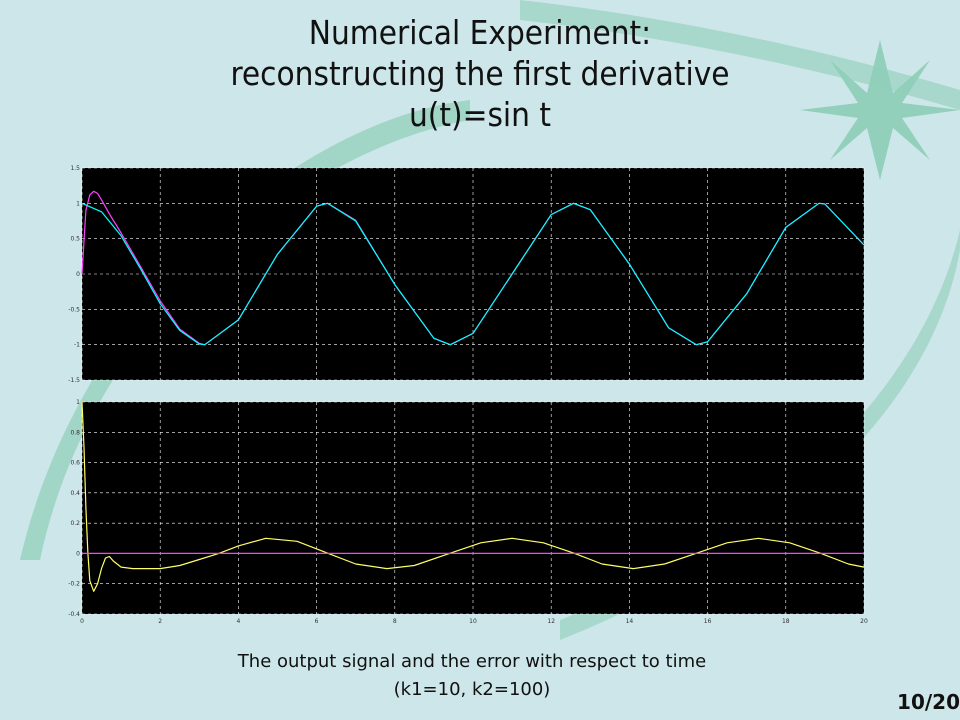 This screenshot has width=960, height=720. Describe the element at coordinates (880, 110) in the screenshot. I see `star-icon` at that location.